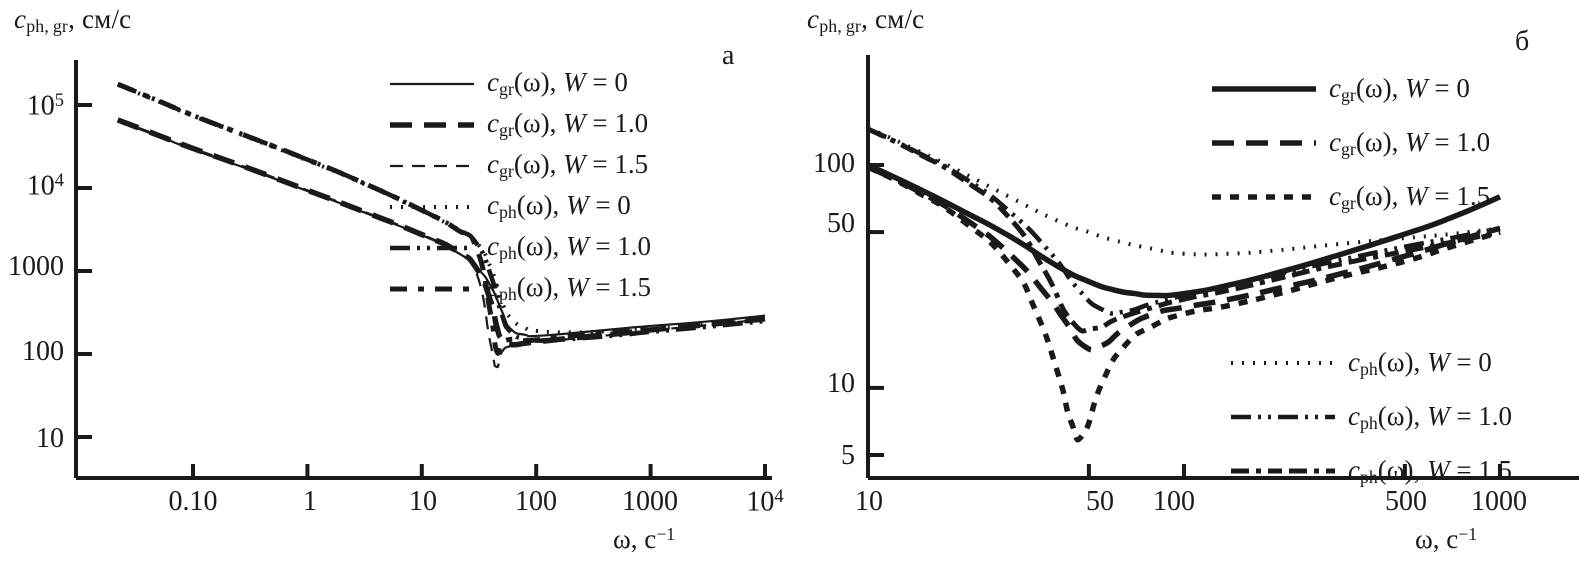  I want to click on panel-b-legend-bottom-label-0: cph(ω), W = 0, so click(1420, 362).